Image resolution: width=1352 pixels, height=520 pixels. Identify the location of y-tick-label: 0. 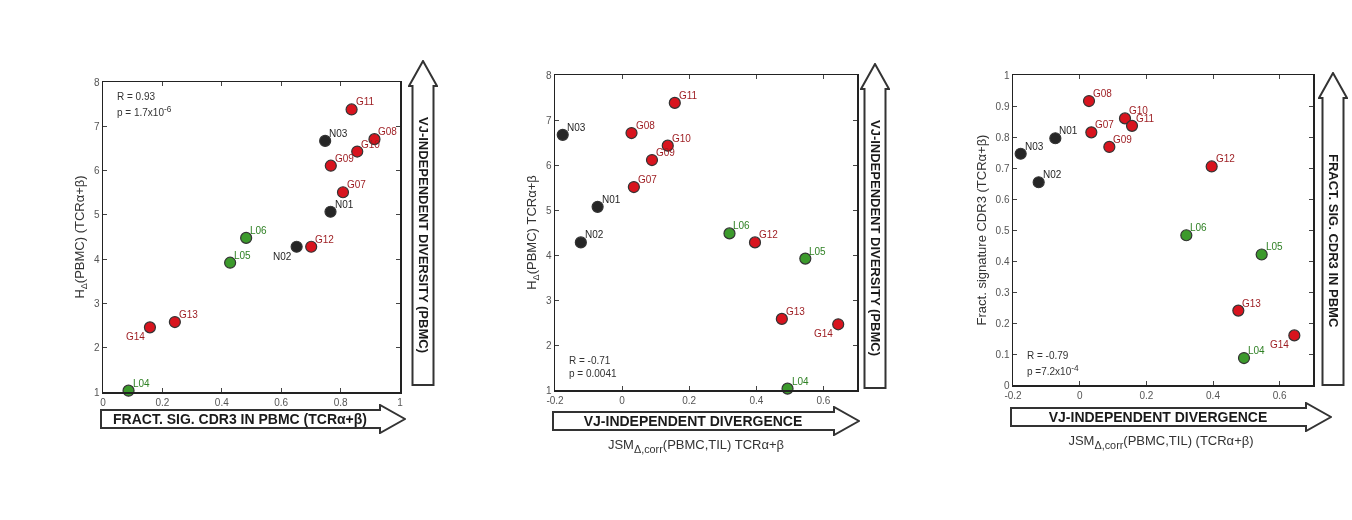
(1006, 385).